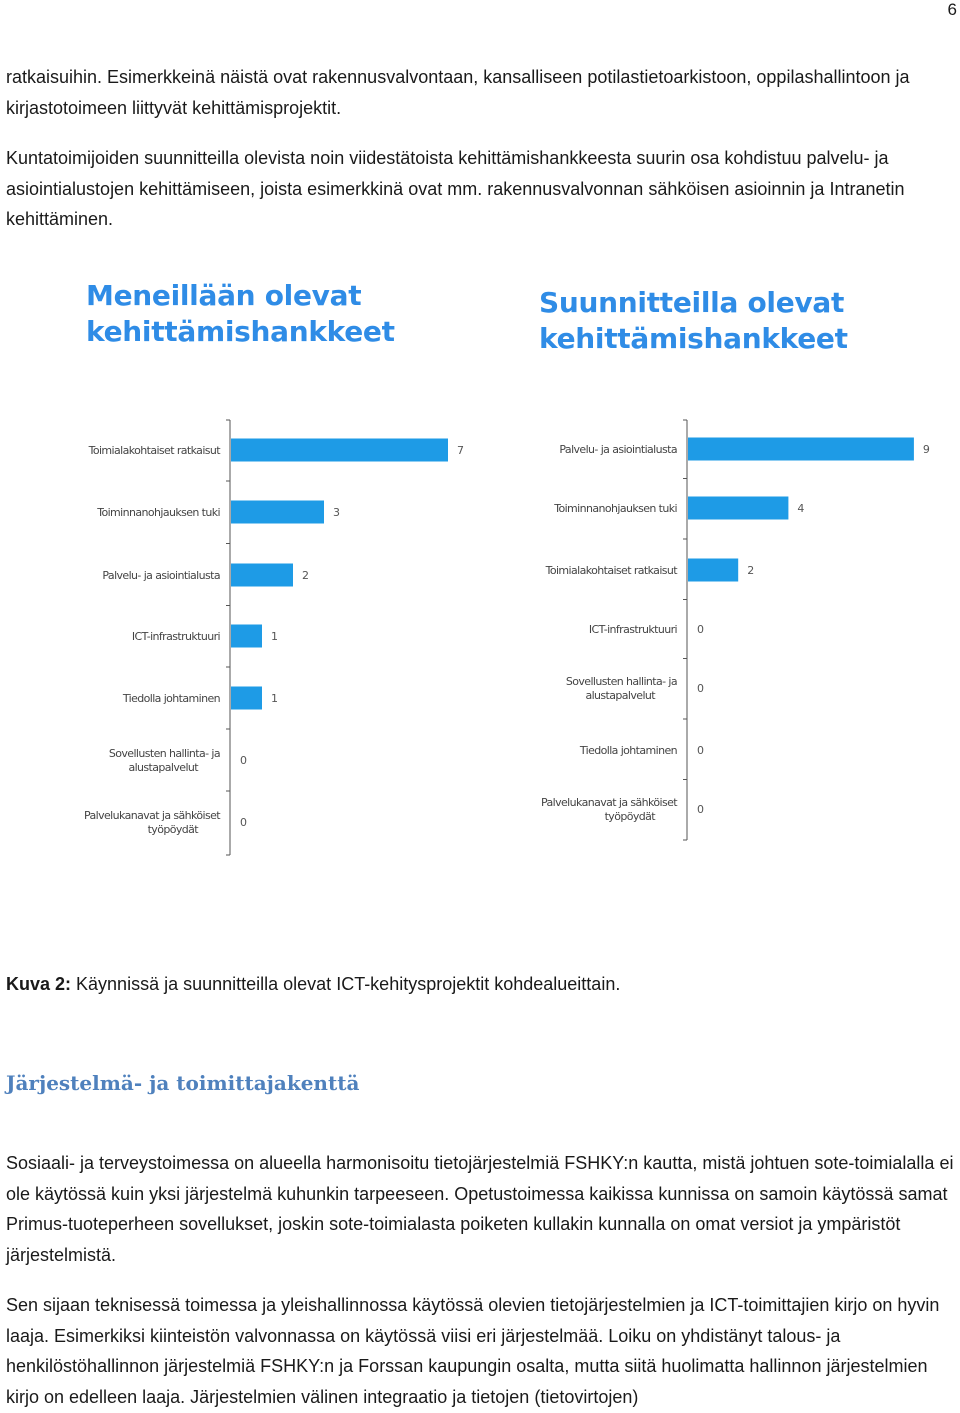 This screenshot has height=1413, width=960. Describe the element at coordinates (183, 1083) in the screenshot. I see `section-heading: Järjestelmä- ja toimittajakenttä` at that location.